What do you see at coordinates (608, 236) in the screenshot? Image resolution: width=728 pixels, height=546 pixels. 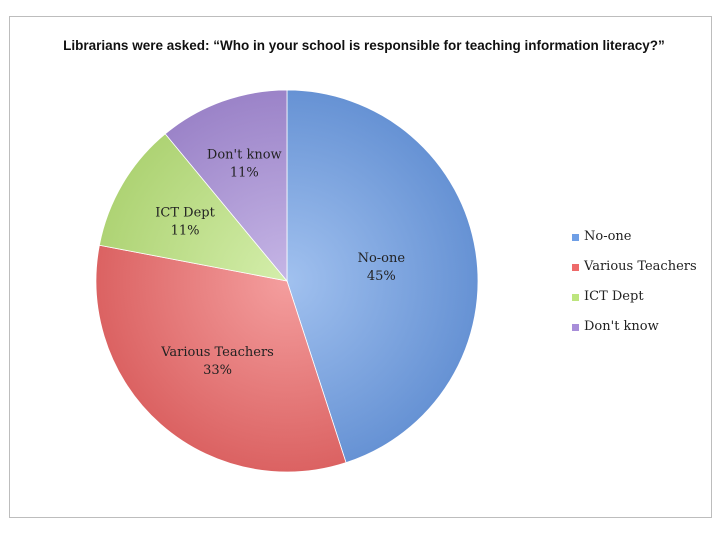 I see `legend-label: No-one` at bounding box center [608, 236].